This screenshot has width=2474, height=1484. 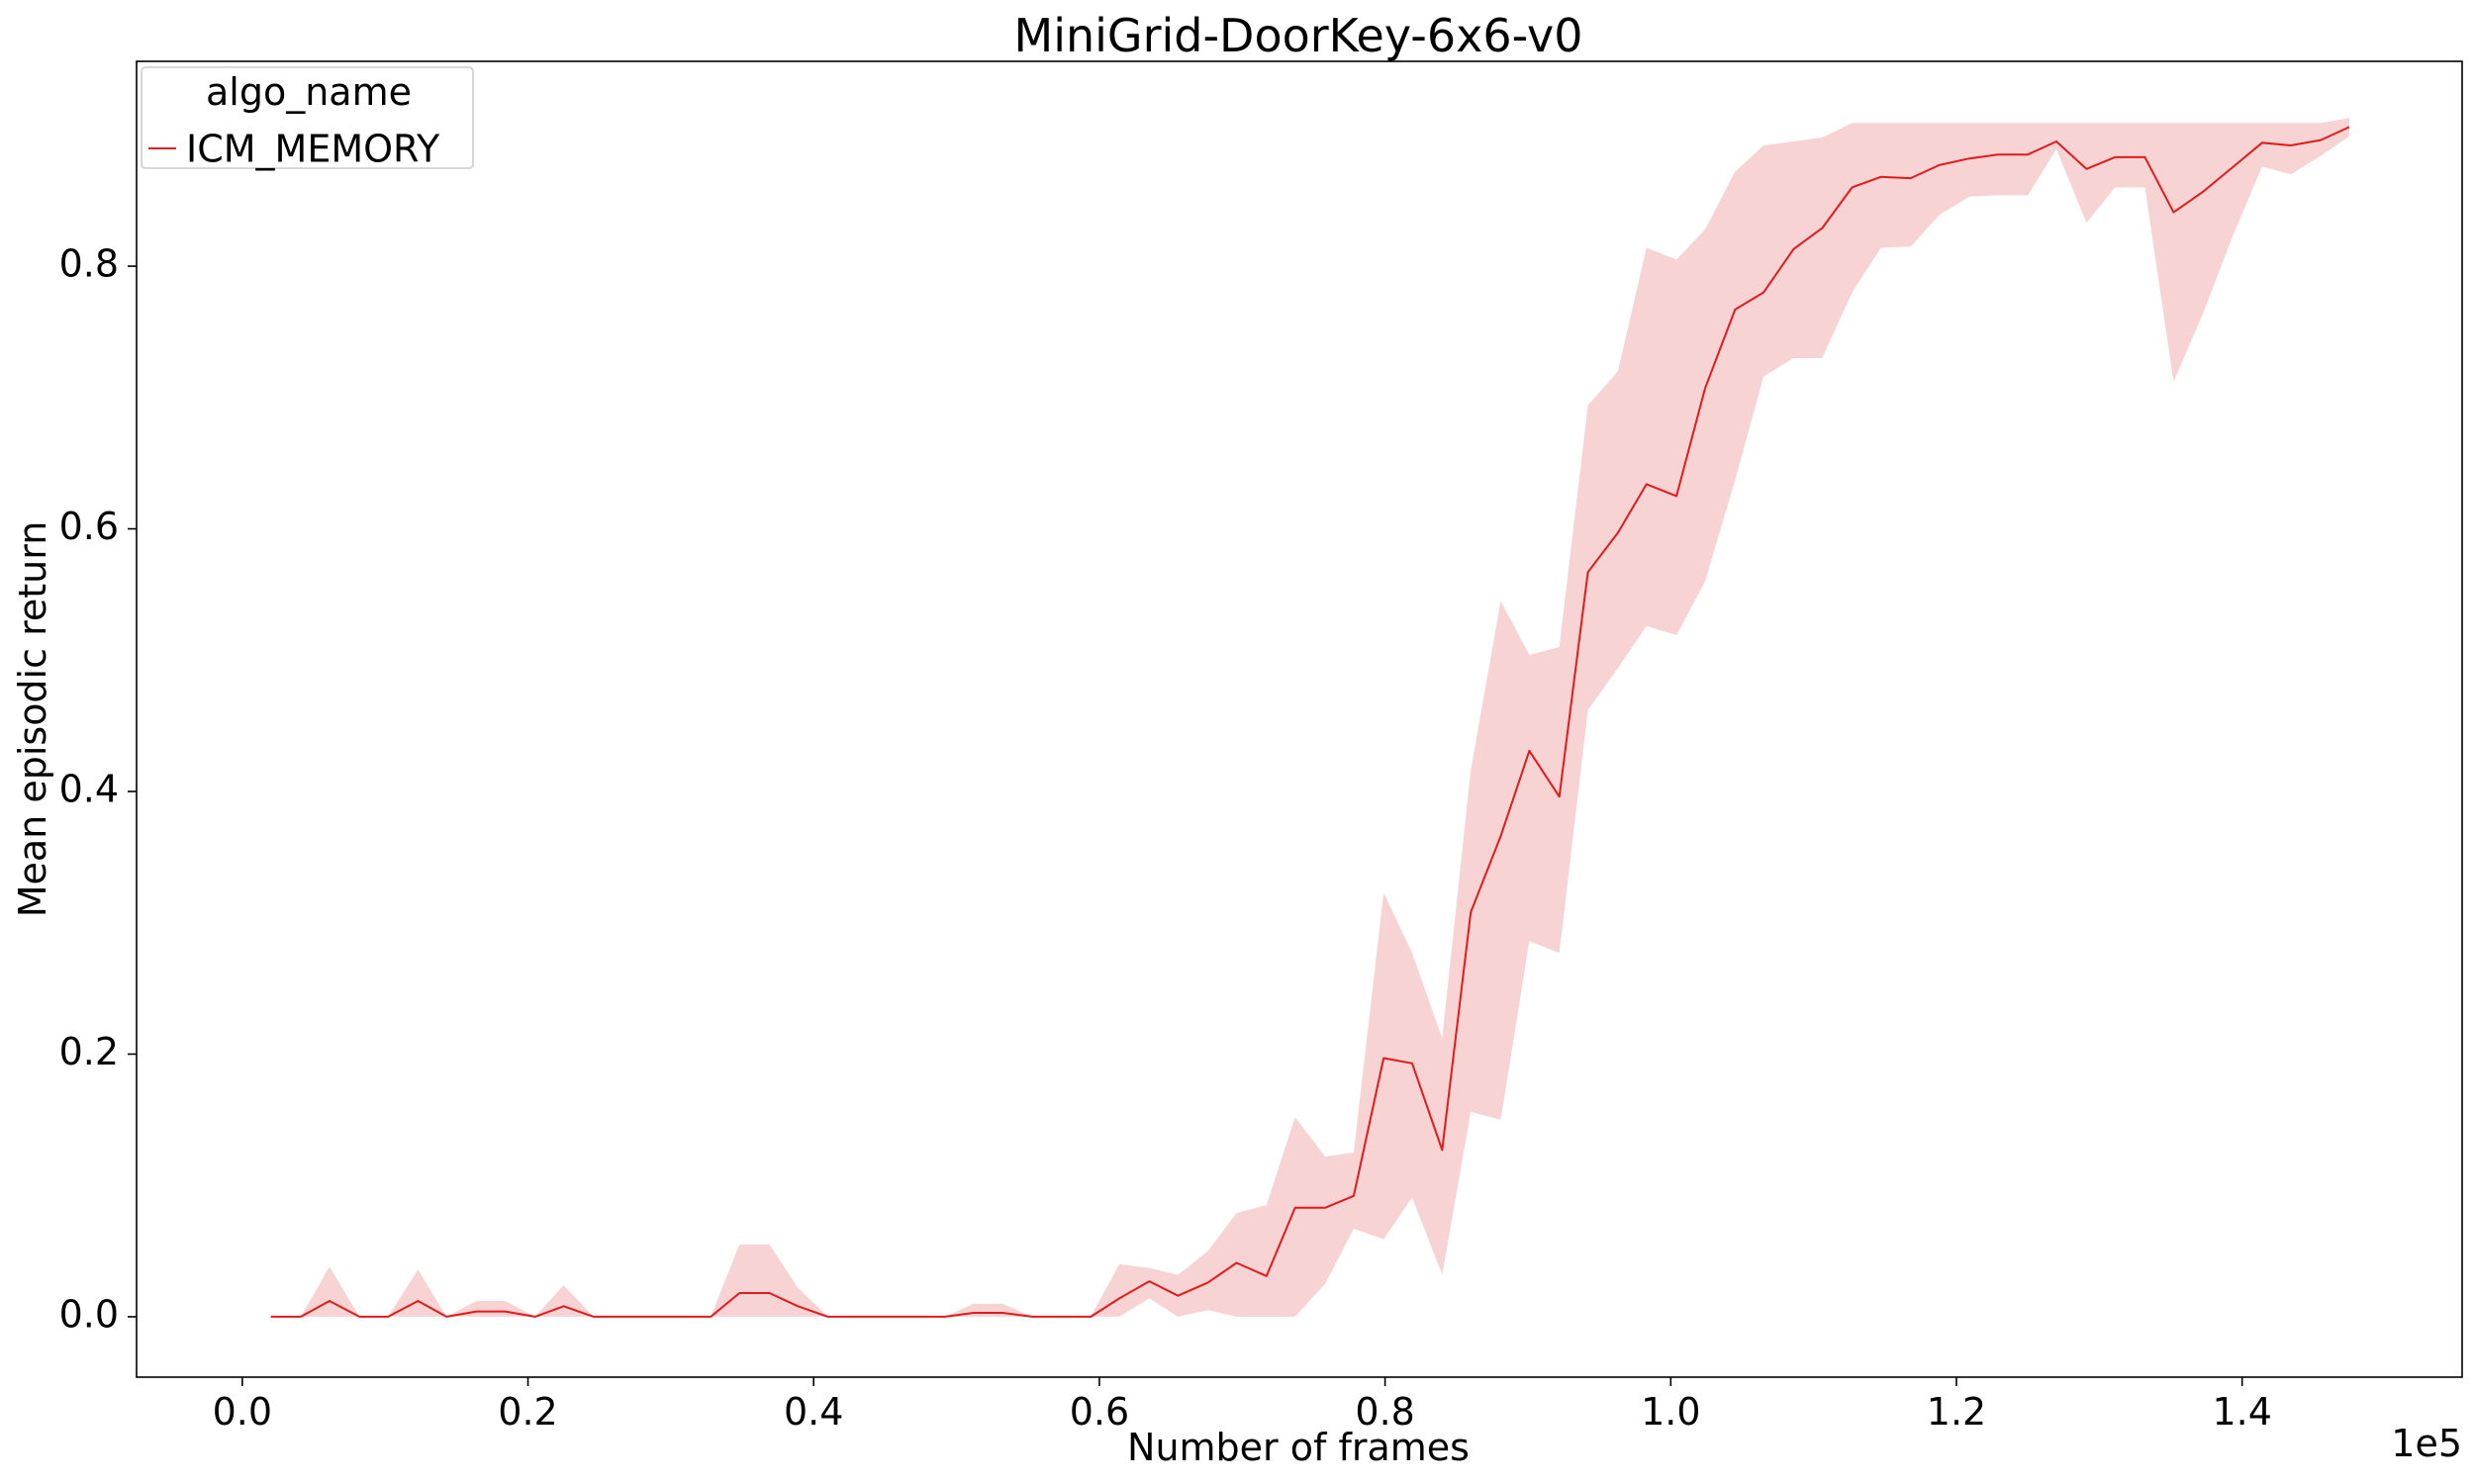 I want to click on legend-box, so click(x=308, y=117).